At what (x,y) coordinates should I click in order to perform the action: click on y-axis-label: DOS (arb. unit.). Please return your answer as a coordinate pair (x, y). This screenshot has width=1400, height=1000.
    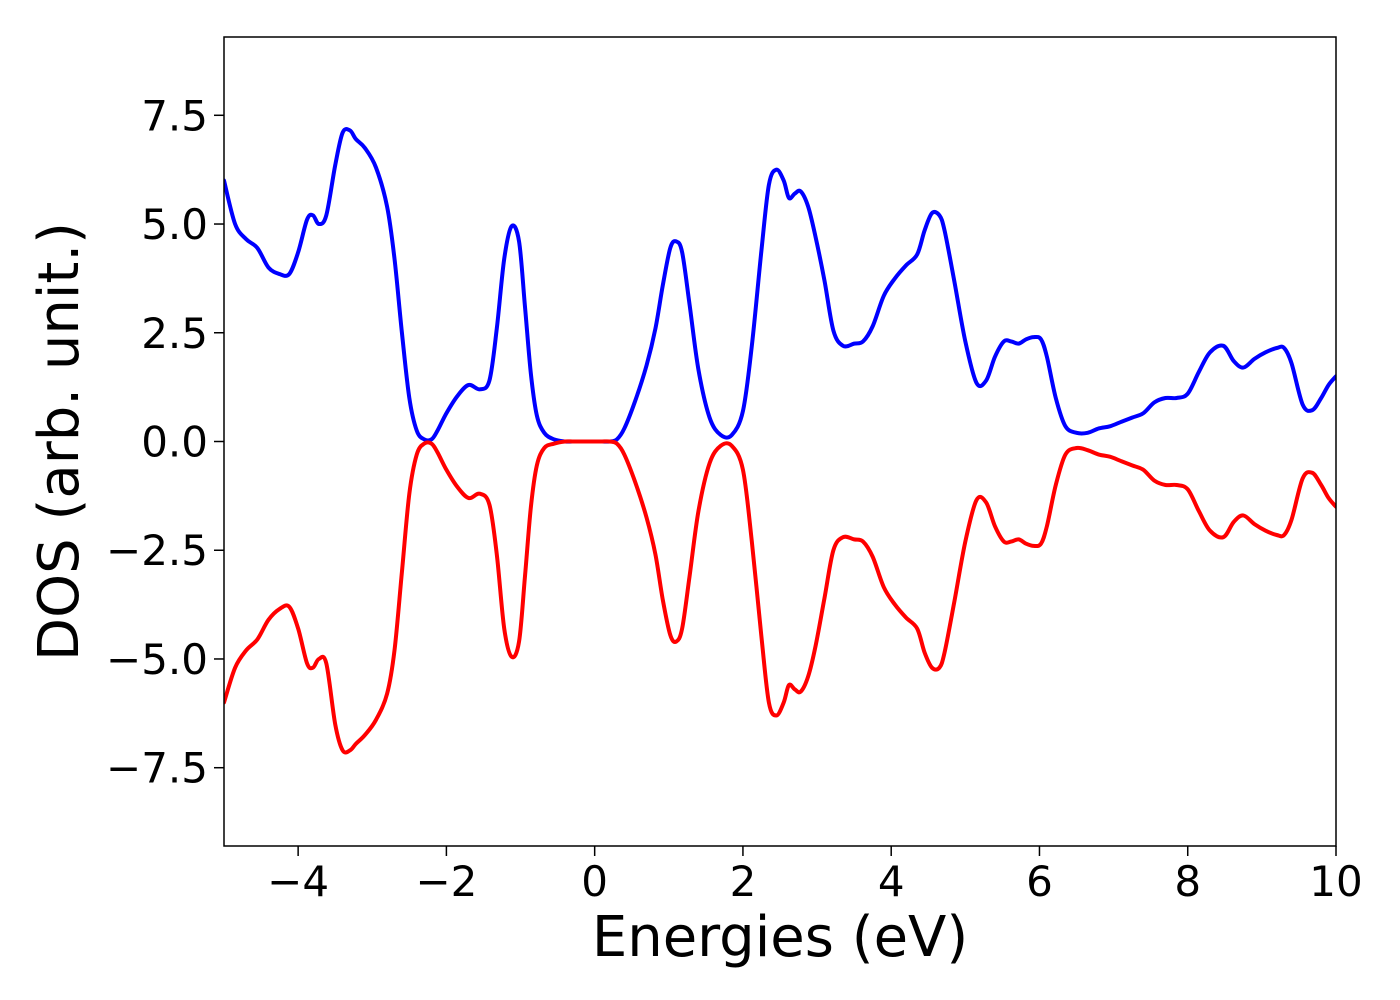
    Looking at the image, I should click on (59, 441).